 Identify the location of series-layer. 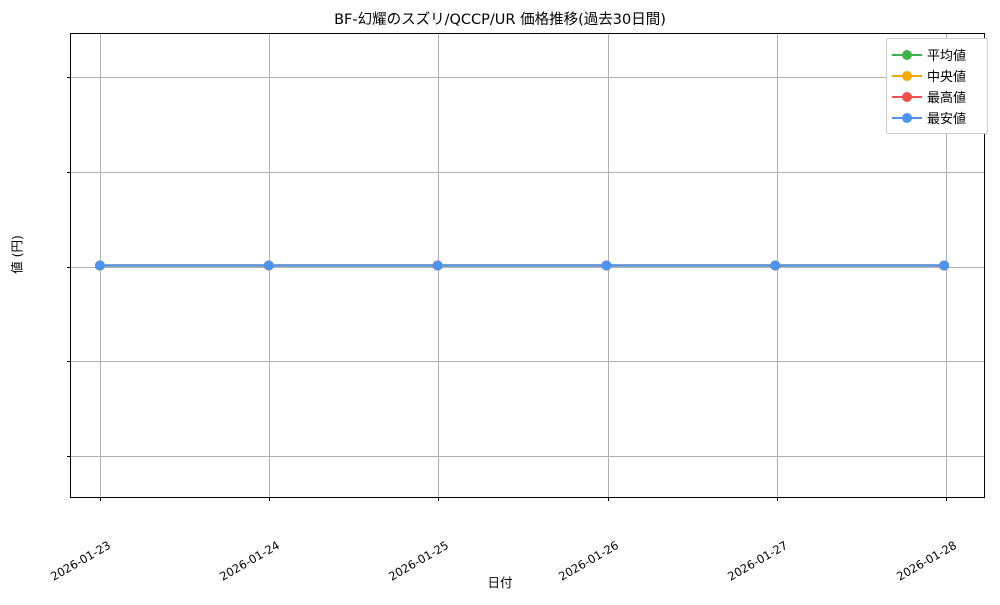
(522, 265).